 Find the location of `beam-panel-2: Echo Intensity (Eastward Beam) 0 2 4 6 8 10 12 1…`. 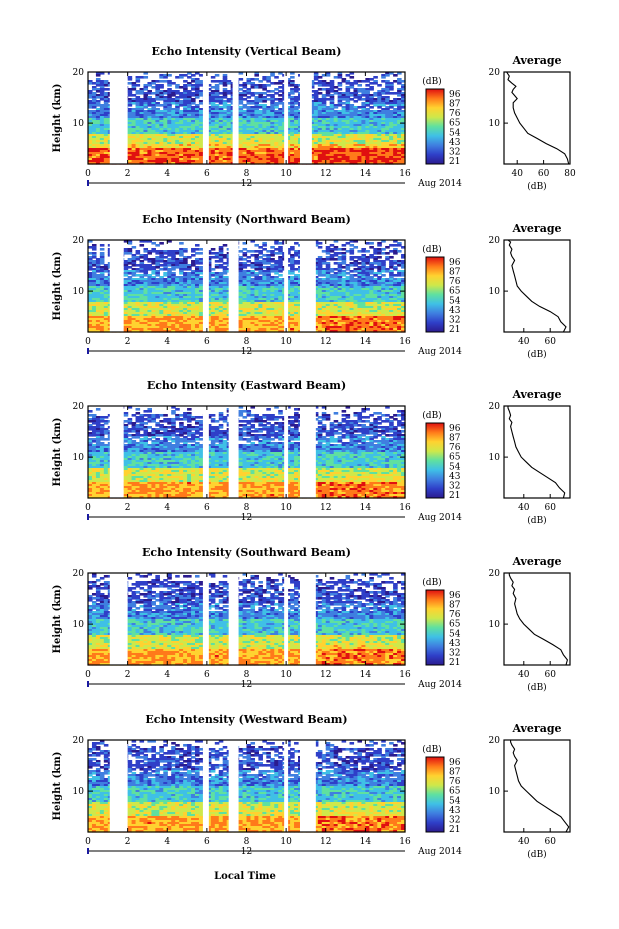

beam-panel-2: Echo Intensity (Eastward Beam) 0 2 4 6 8 10 12 1… is located at coordinates (311, 452).